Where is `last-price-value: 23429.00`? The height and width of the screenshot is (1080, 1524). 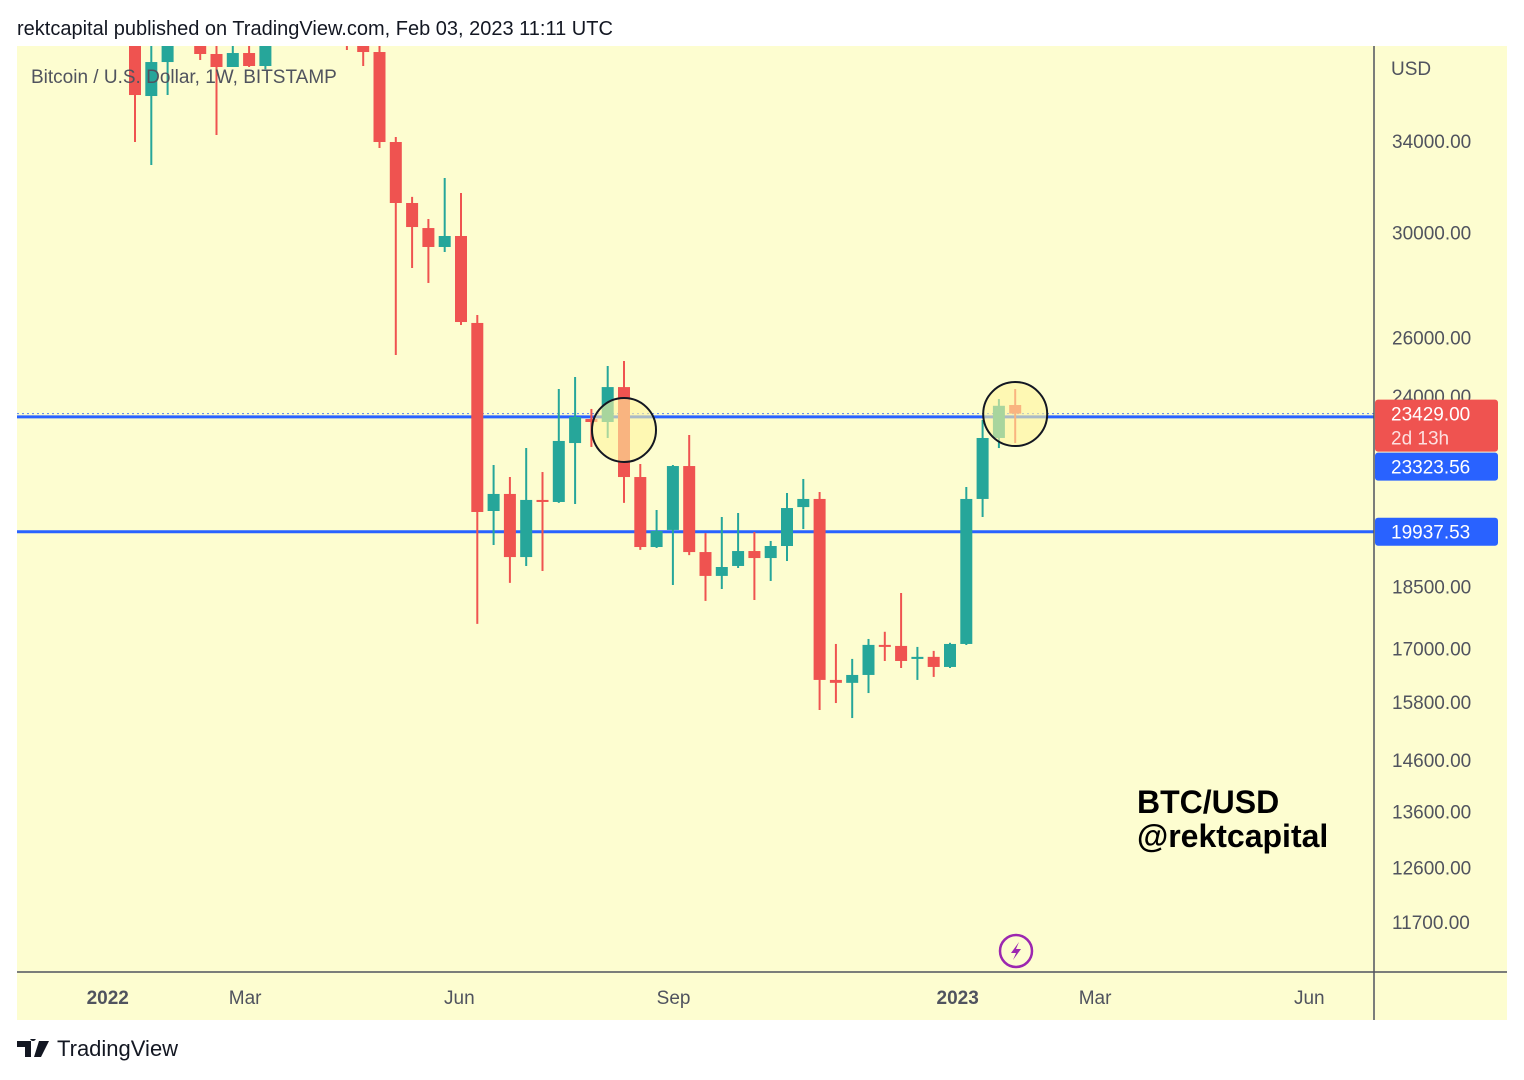
last-price-value: 23429.00 is located at coordinates (1430, 415).